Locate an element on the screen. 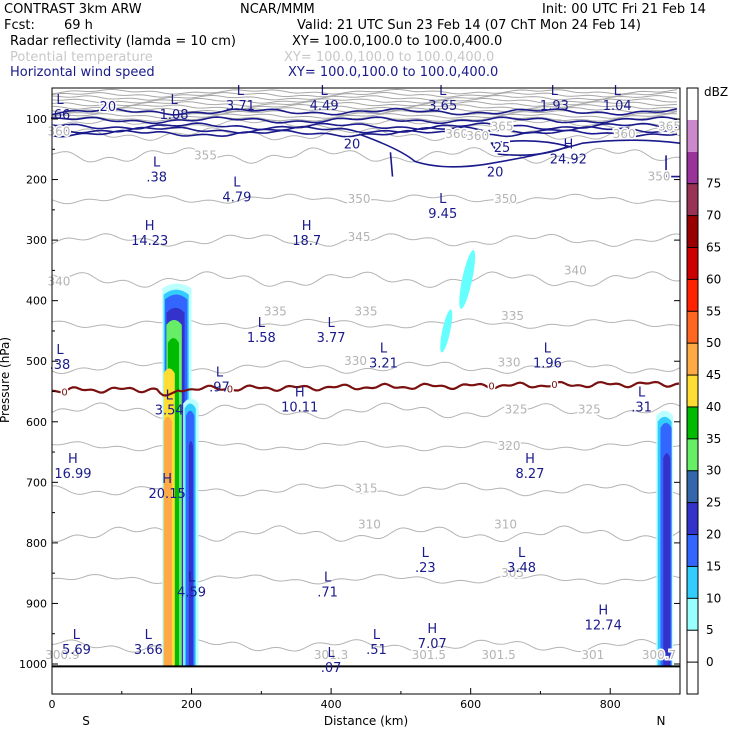 The width and height of the screenshot is (740, 740). extremum-value: .66 is located at coordinates (60, 115).